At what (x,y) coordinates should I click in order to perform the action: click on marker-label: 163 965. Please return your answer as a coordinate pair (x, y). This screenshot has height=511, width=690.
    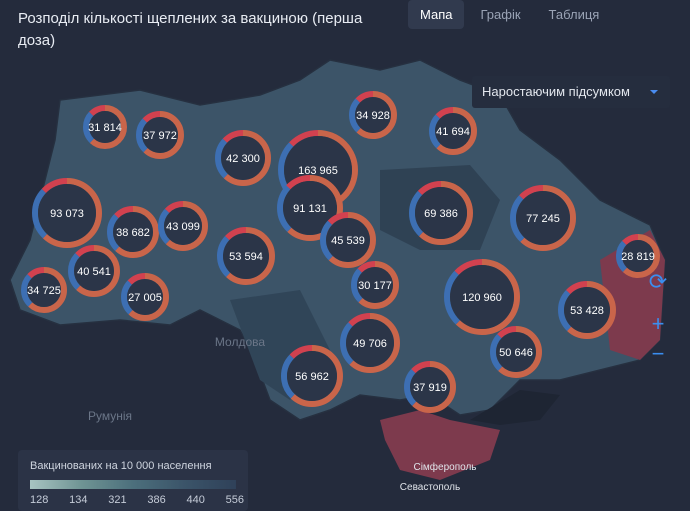
    Looking at the image, I should click on (318, 171).